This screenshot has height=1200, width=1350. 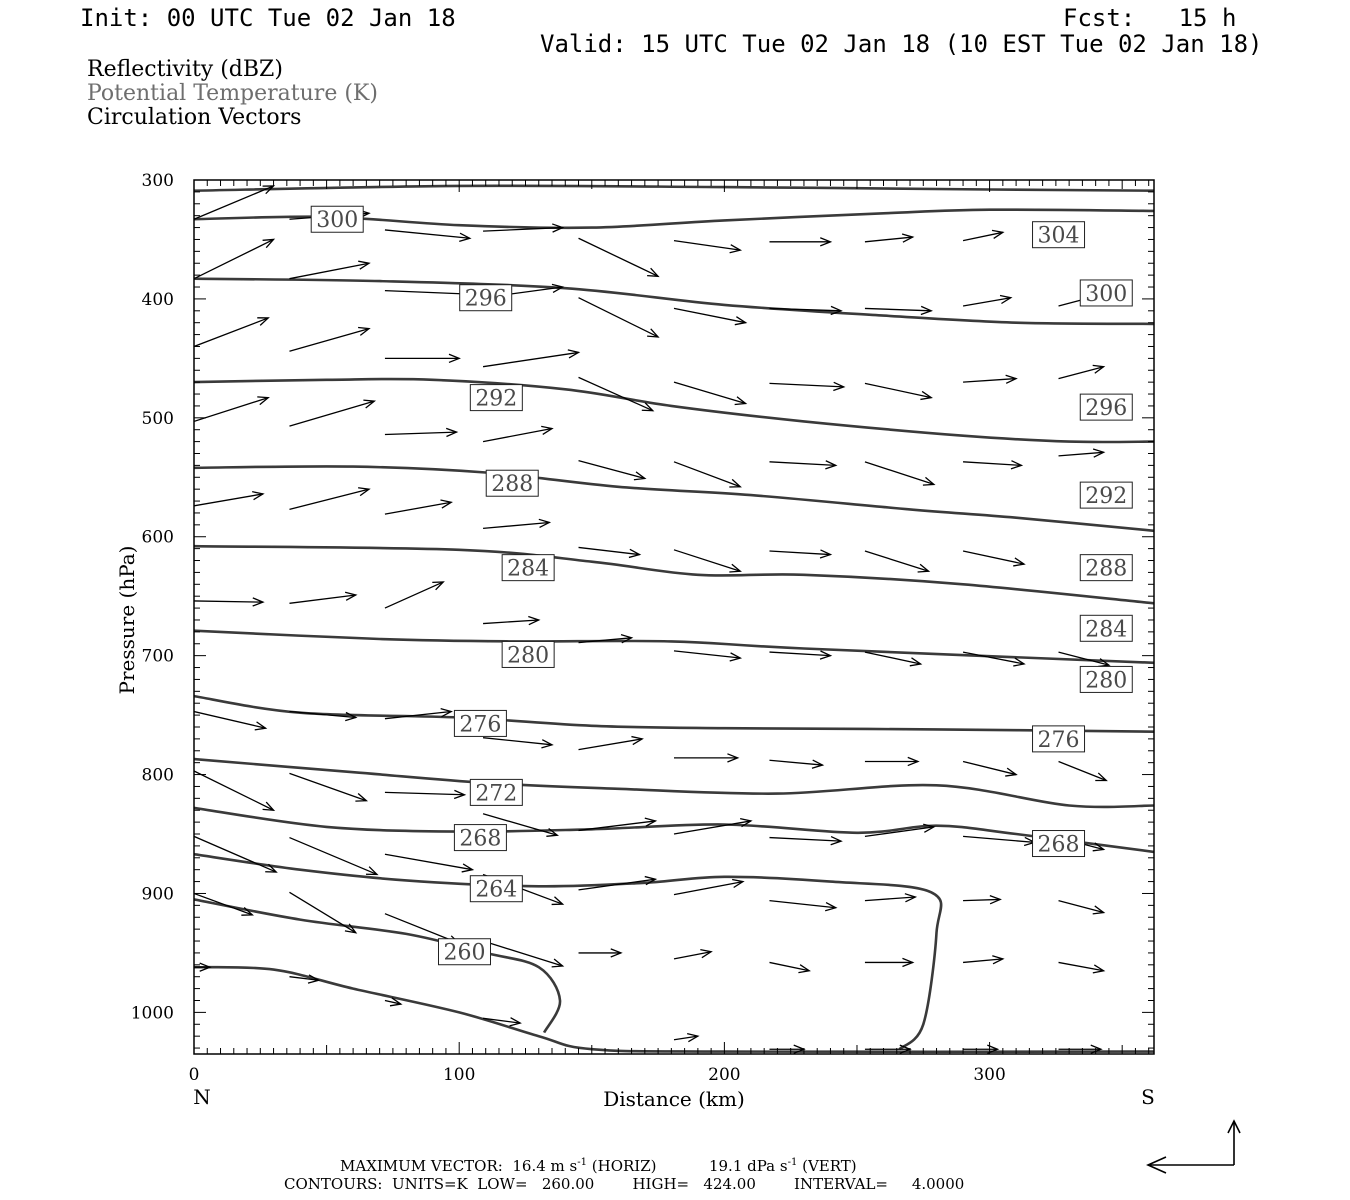 I want to click on y-tick-label: 400, so click(x=158, y=300).